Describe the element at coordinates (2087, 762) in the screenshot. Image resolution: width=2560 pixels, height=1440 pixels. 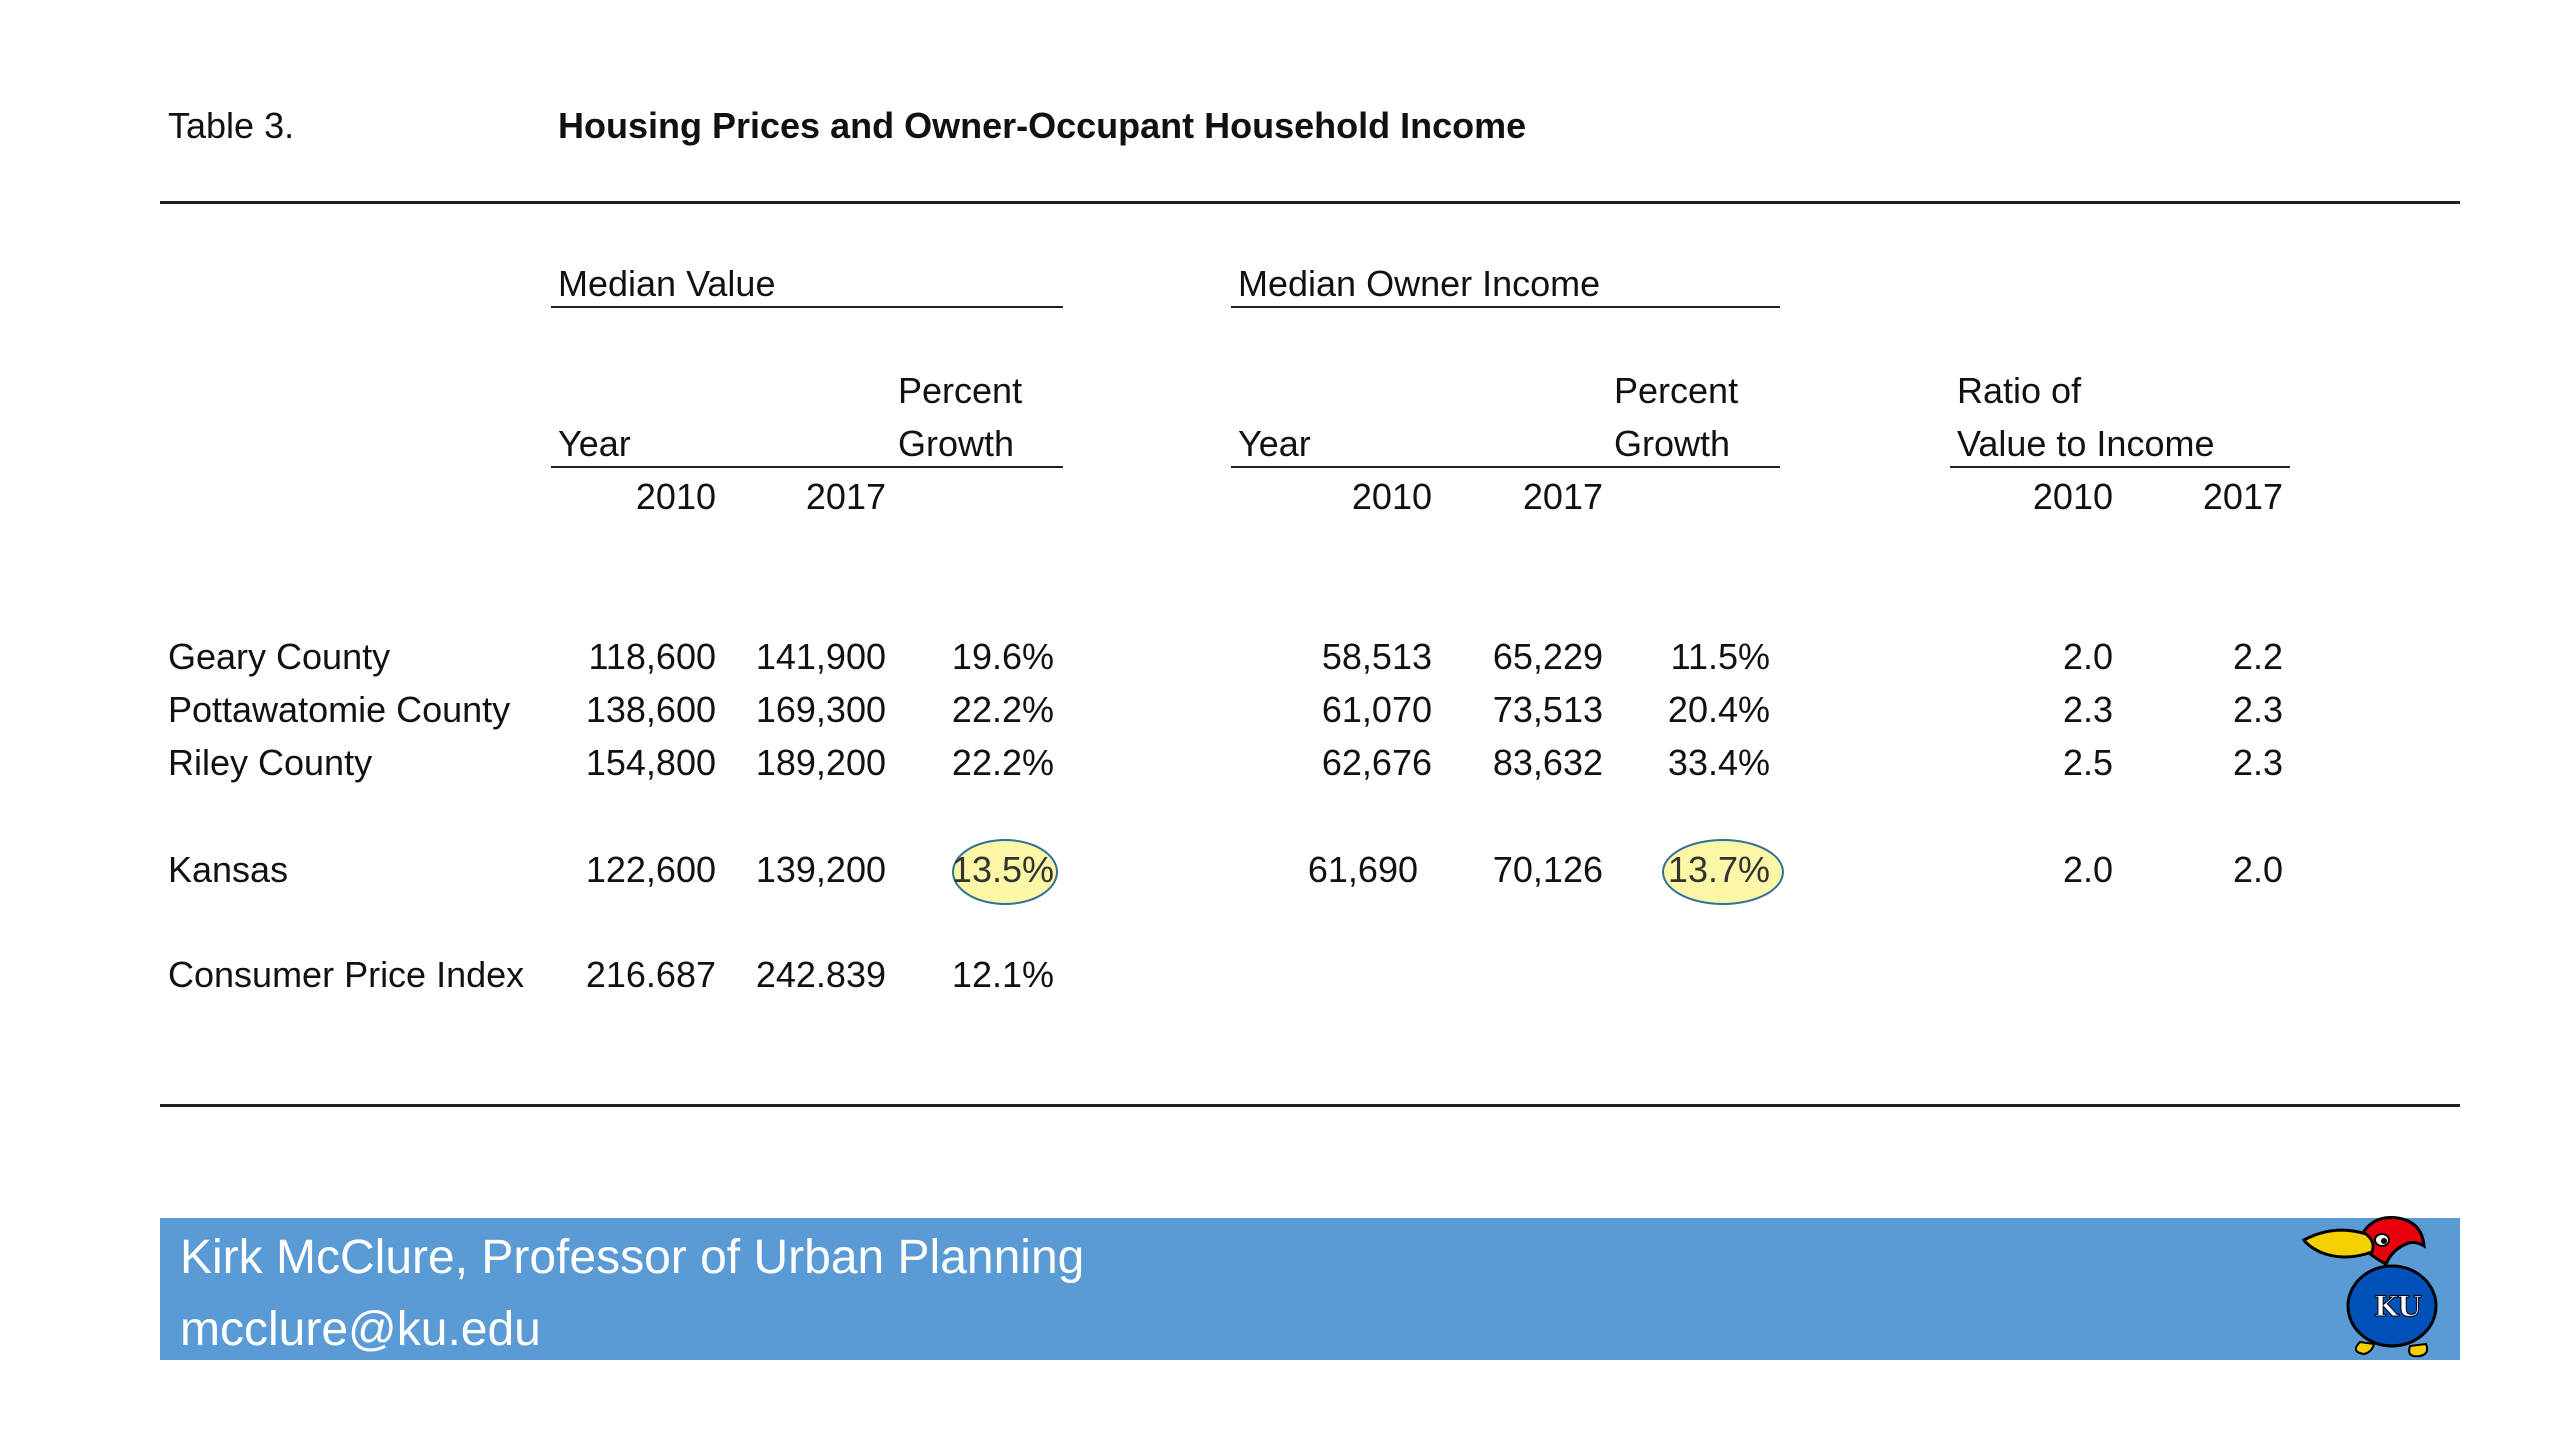
I see `row-riley-ratio-2010: 2.5` at that location.